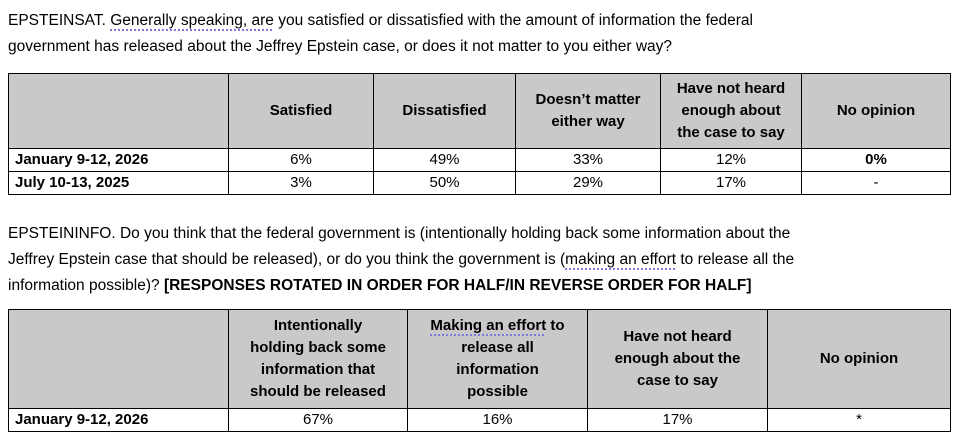 The image size is (958, 447). What do you see at coordinates (497, 420) in the screenshot?
I see `data-cell: 16%` at bounding box center [497, 420].